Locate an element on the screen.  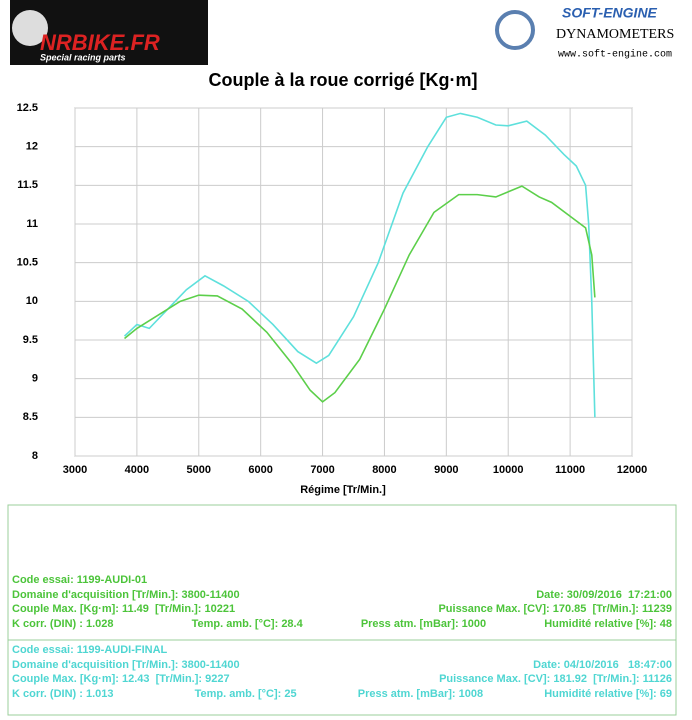
info-text: Date: 30/09/2016 17:21:00 is located at coordinates (604, 594).